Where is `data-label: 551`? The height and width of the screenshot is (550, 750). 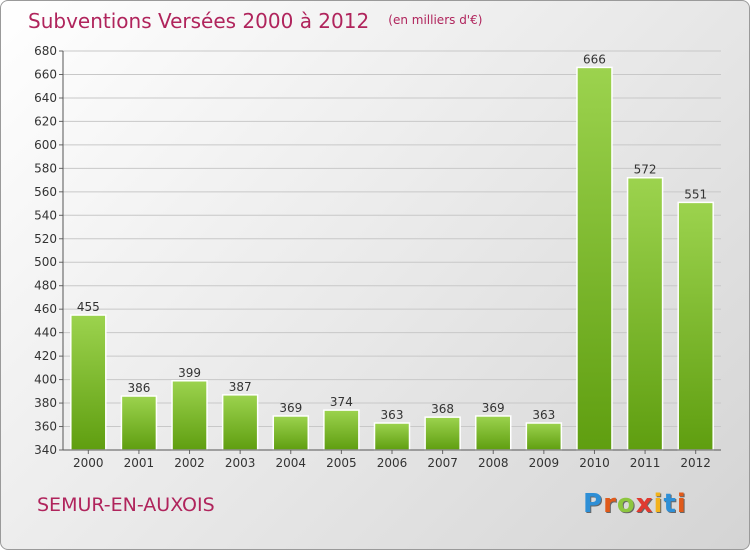 data-label: 551 is located at coordinates (695, 194).